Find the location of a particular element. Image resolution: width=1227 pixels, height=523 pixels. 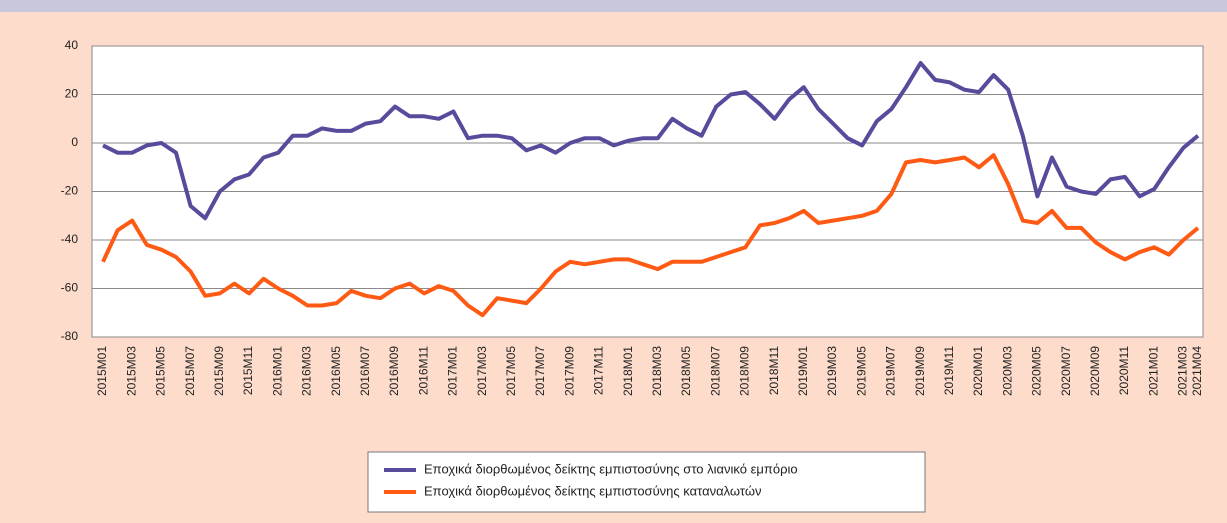

x-tick-label: 2019M07 is located at coordinates (891, 371).